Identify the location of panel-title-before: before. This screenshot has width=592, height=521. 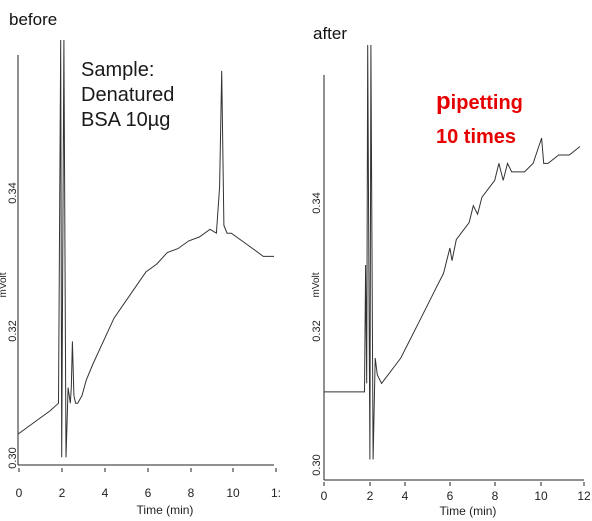
(33, 19).